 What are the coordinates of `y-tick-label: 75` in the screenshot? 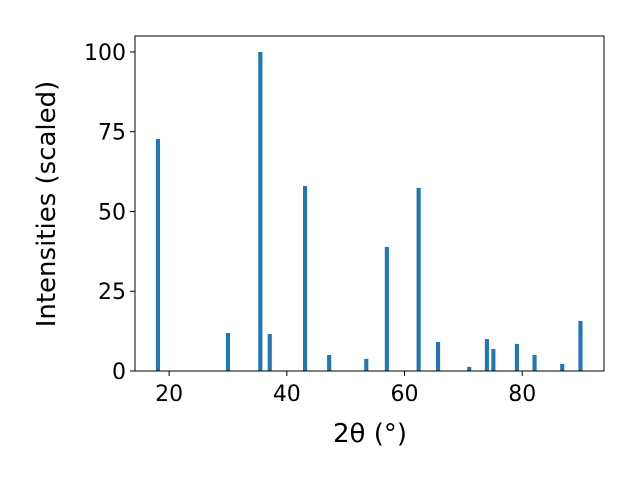 It's located at (112, 133).